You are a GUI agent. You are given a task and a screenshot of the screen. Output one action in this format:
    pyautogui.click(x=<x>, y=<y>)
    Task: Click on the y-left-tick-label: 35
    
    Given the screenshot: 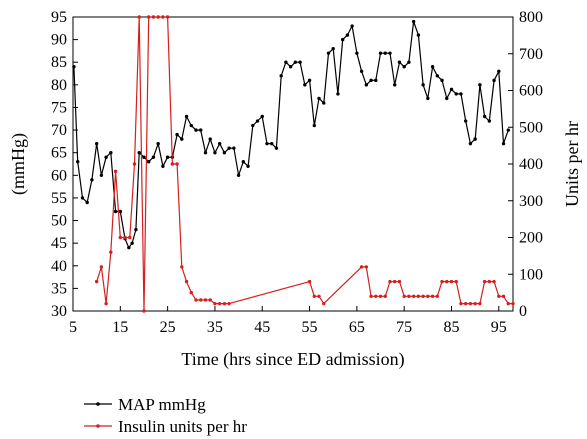 What is the action you would take?
    pyautogui.click(x=59, y=288)
    